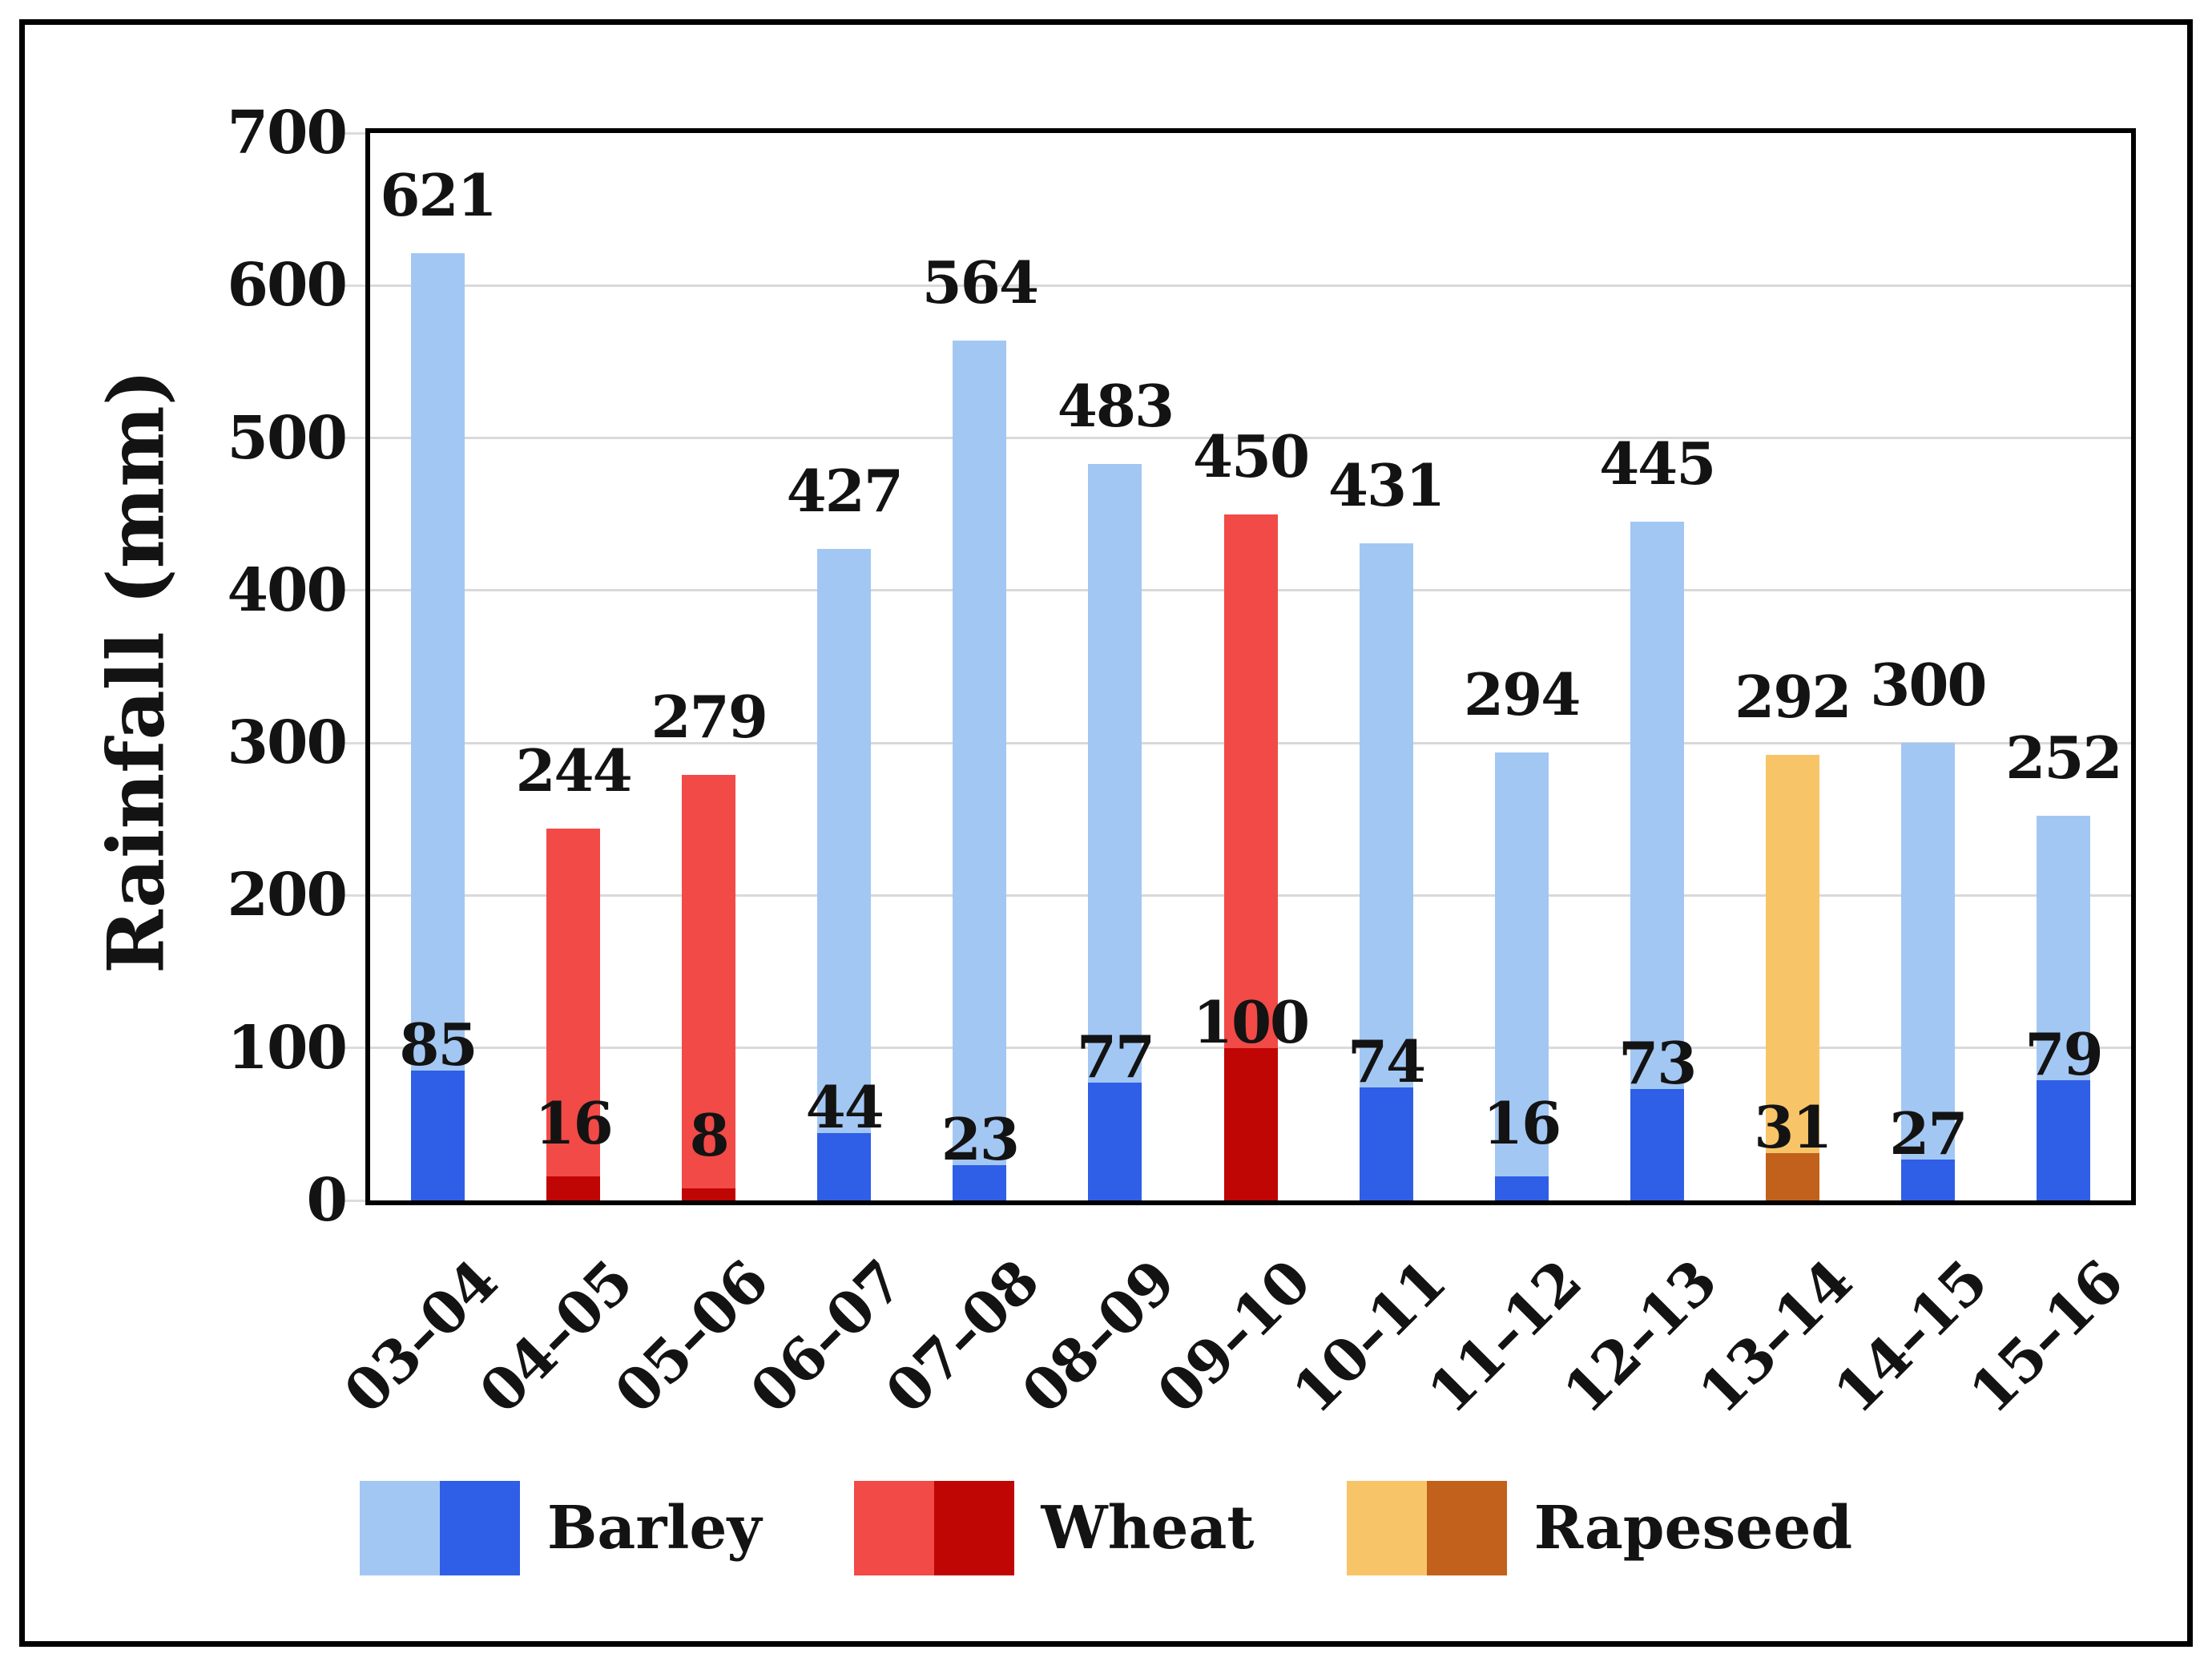 This screenshot has height=1666, width=2212. Describe the element at coordinates (1115, 1057) in the screenshot. I see `bar-base-label: 77` at that location.